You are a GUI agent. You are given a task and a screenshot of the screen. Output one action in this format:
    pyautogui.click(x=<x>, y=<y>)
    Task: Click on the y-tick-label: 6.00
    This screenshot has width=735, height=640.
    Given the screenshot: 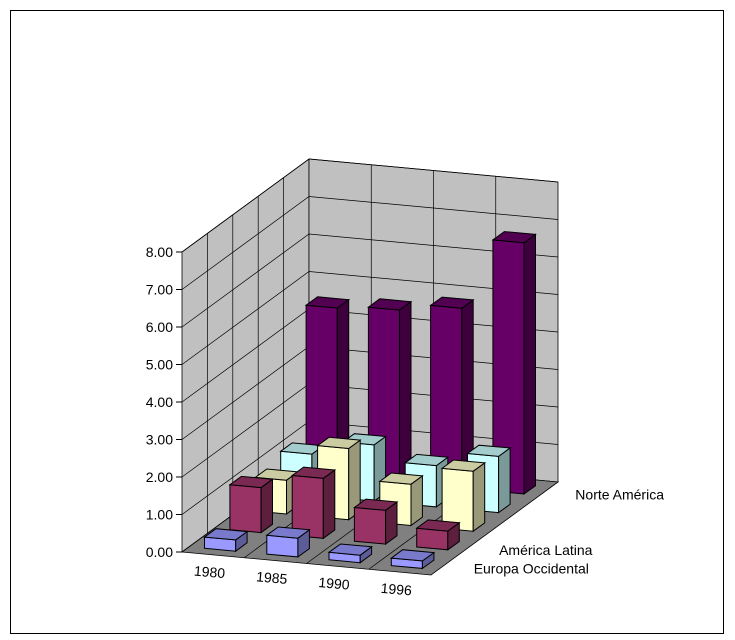 What is the action you would take?
    pyautogui.click(x=159, y=327)
    